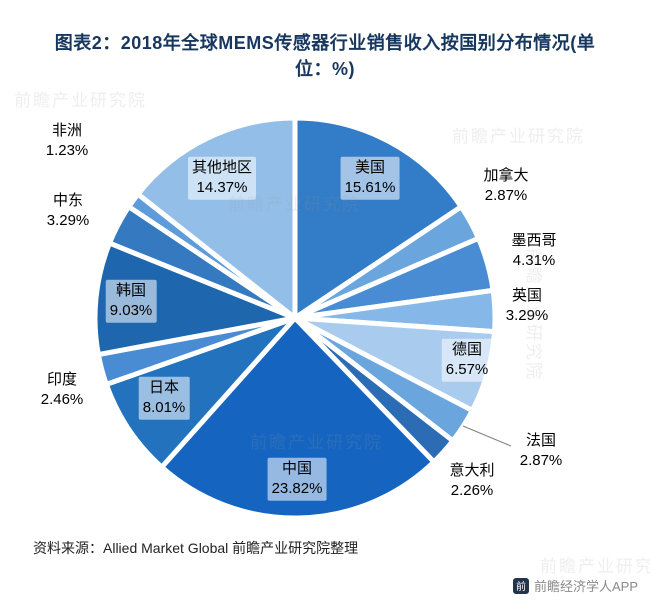 The width and height of the screenshot is (650, 603). What do you see at coordinates (195, 299) in the screenshot?
I see `pie-slice-south-korea` at bounding box center [195, 299].